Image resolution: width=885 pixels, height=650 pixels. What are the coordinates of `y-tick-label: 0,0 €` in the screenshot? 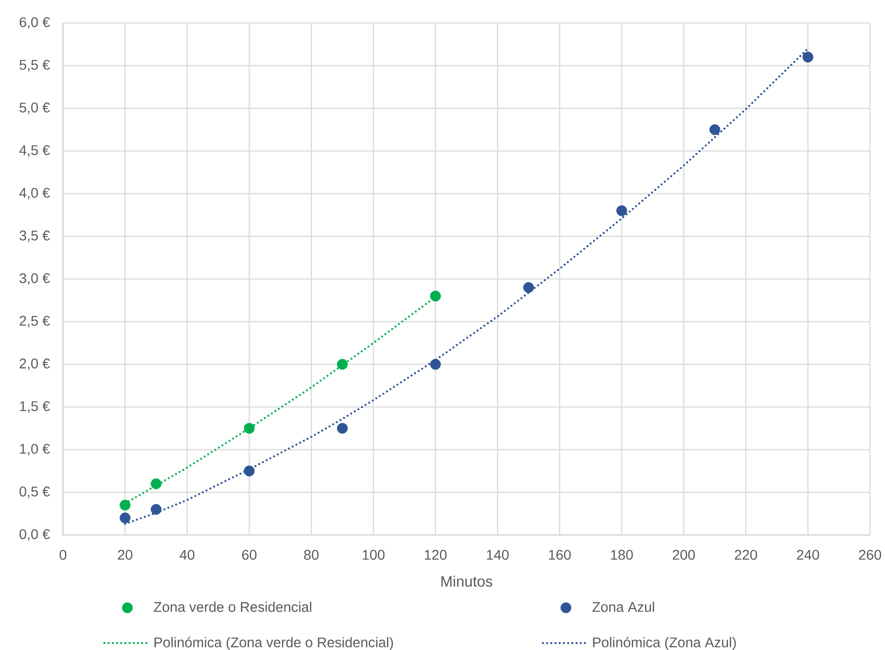 It's located at (35, 535).